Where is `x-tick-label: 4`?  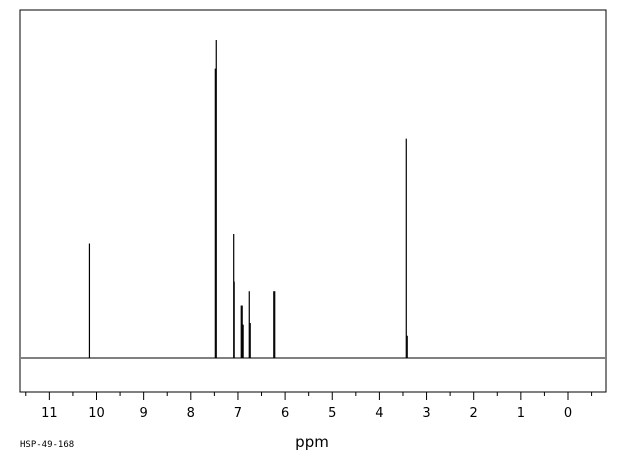 x-tick-label: 4 is located at coordinates (379, 413).